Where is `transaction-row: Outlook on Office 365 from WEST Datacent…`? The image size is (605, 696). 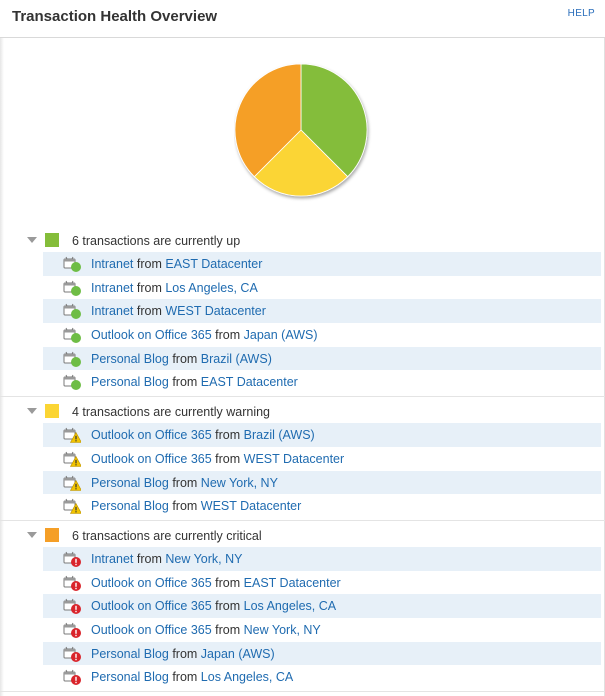 transaction-row: Outlook on Office 365 from WEST Datacent… is located at coordinates (322, 459).